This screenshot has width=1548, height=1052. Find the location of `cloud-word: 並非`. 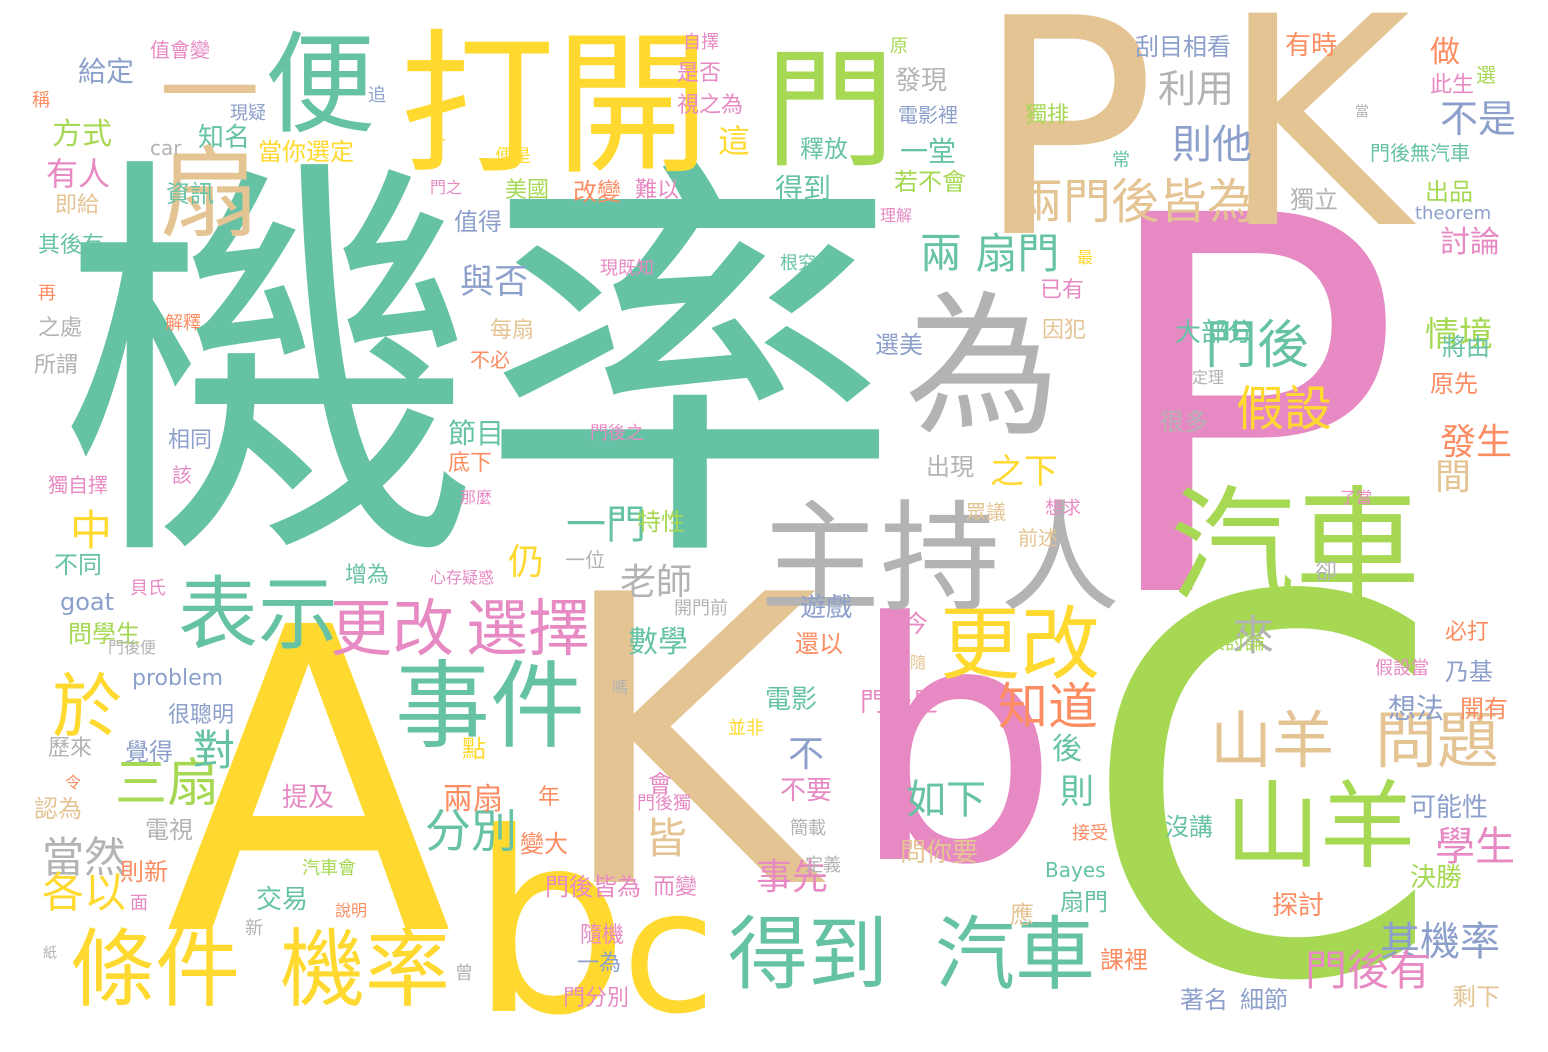

cloud-word: 並非 is located at coordinates (746, 728).